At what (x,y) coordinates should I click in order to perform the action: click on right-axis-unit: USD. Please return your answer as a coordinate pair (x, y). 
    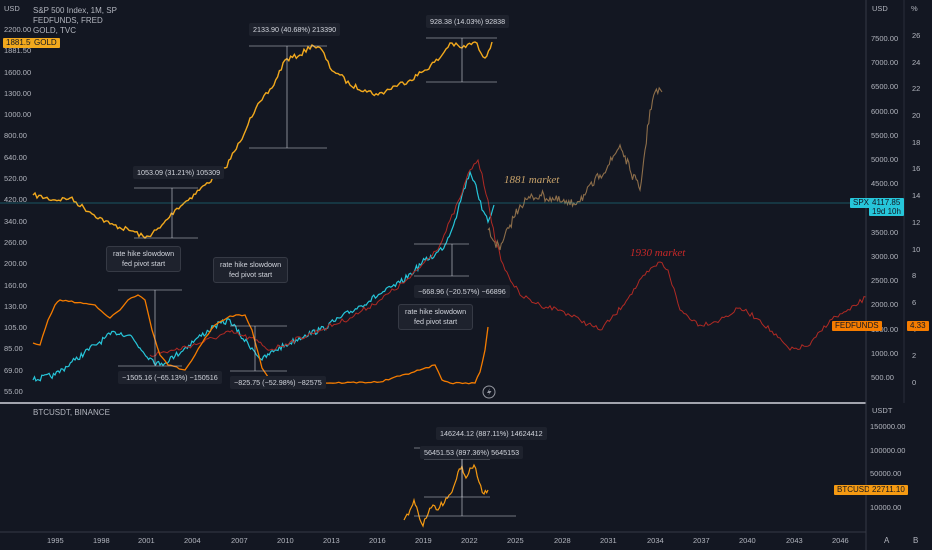
    Looking at the image, I should click on (880, 8).